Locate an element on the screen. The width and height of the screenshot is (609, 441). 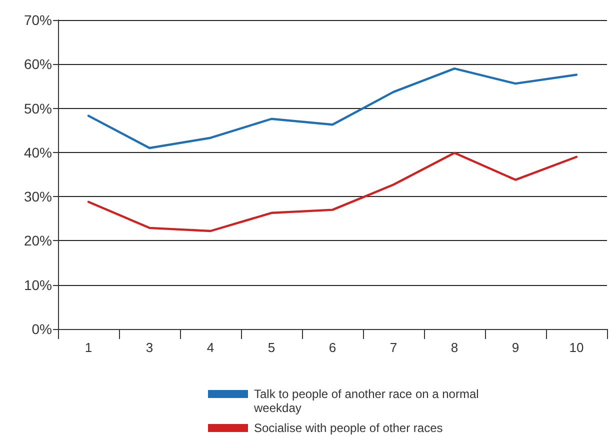
x-tick-label: 1 is located at coordinates (88, 347).